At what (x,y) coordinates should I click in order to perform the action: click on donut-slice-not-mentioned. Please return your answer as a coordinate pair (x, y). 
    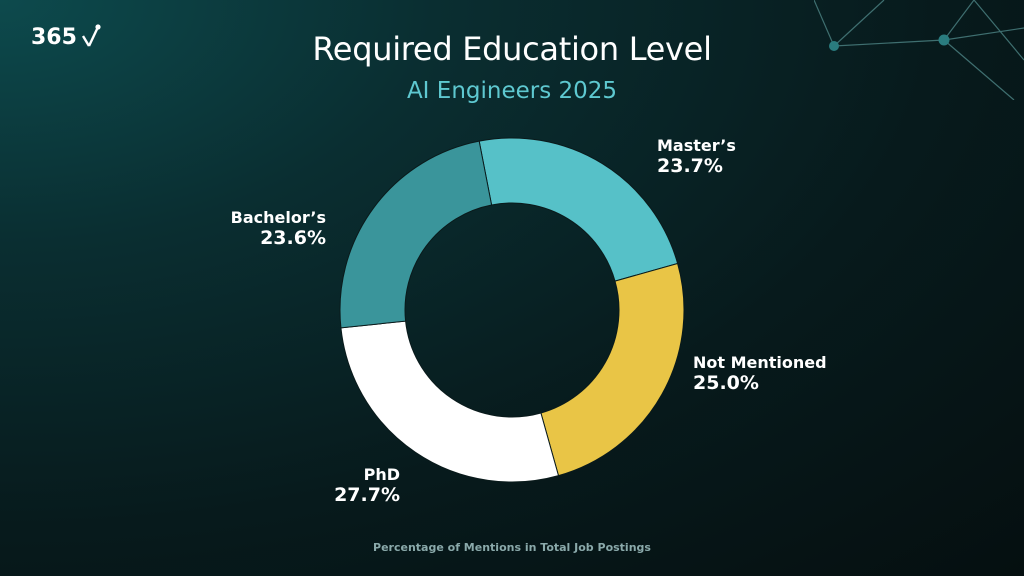
    Looking at the image, I should click on (612, 369).